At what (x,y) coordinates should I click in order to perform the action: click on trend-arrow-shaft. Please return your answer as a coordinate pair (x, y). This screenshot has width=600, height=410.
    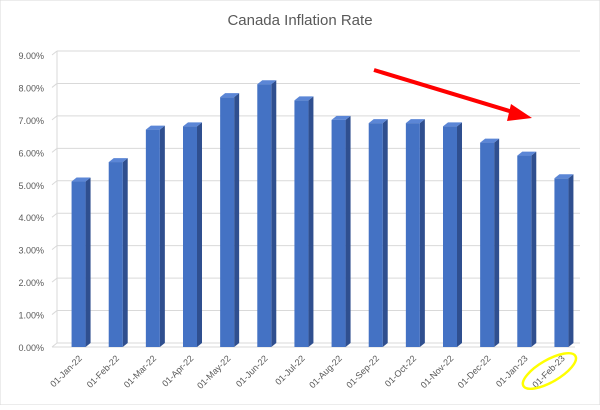
    Looking at the image, I should click on (445, 91).